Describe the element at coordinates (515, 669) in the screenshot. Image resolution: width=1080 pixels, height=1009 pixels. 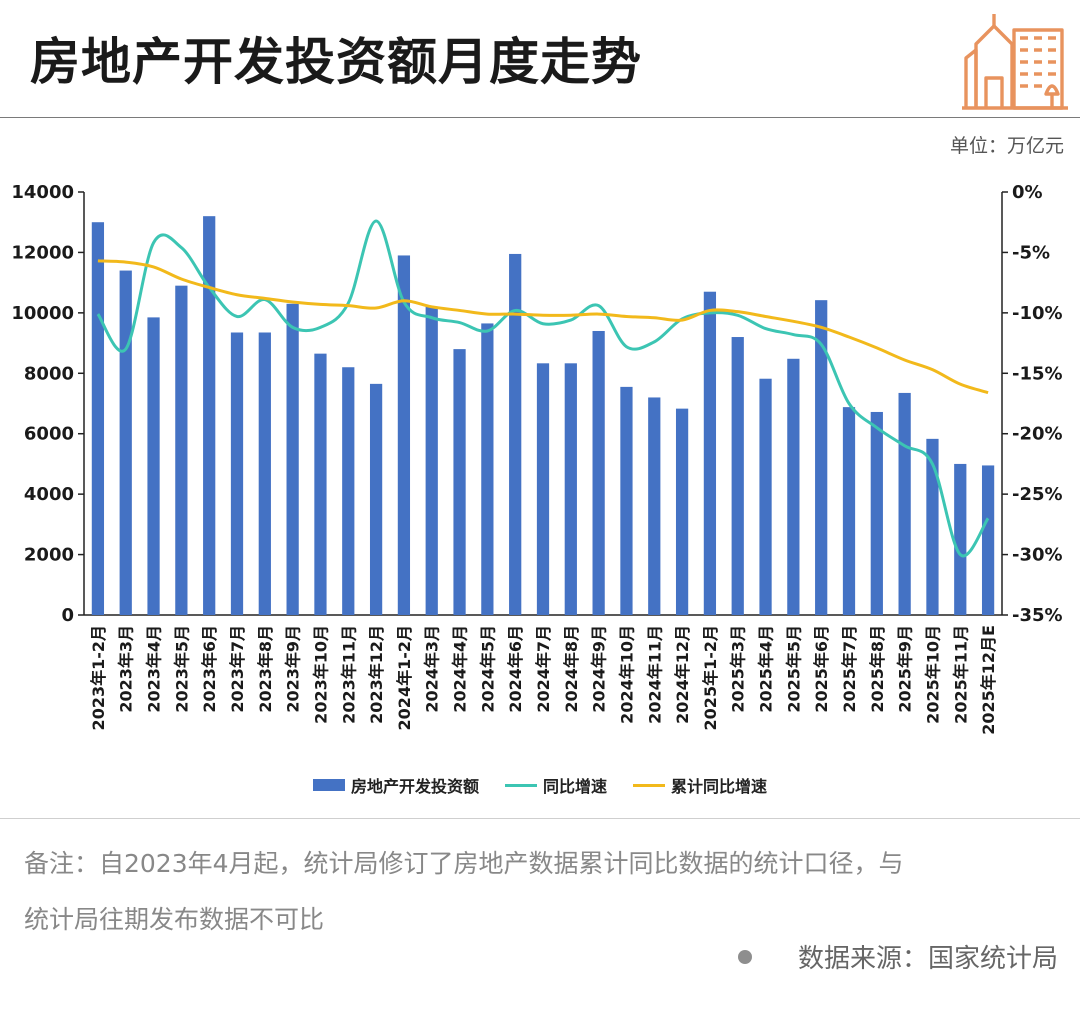
I see `x-tick-label: 2024年6月` at that location.